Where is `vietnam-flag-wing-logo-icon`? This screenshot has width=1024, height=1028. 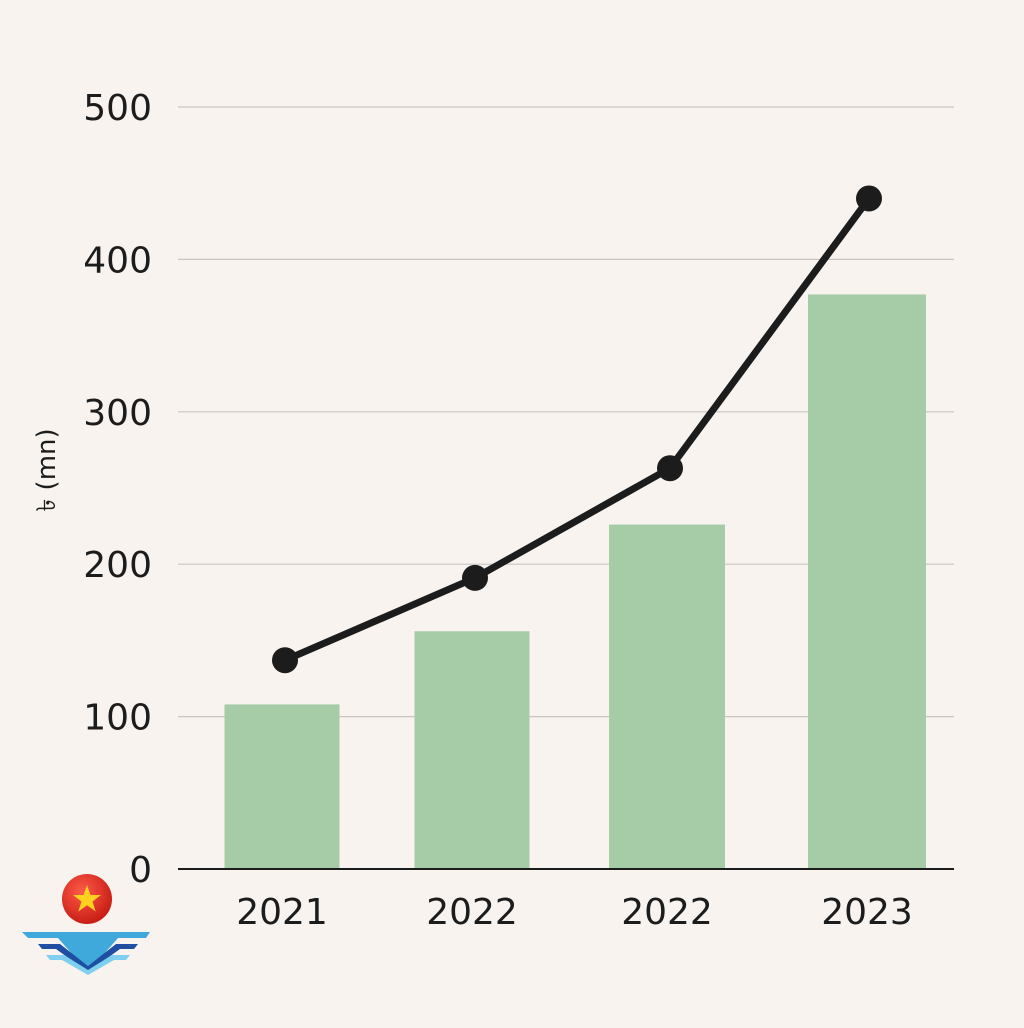
vietnam-flag-wing-logo-icon is located at coordinates (86, 924).